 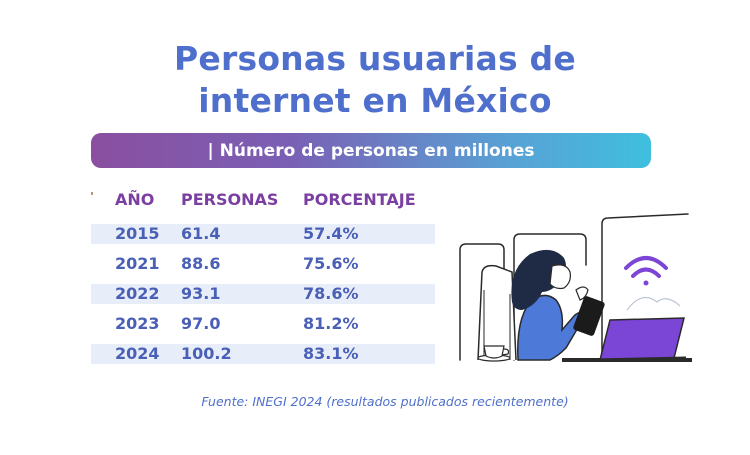 I want to click on header-percent: PORCENTAJE, so click(x=359, y=199).